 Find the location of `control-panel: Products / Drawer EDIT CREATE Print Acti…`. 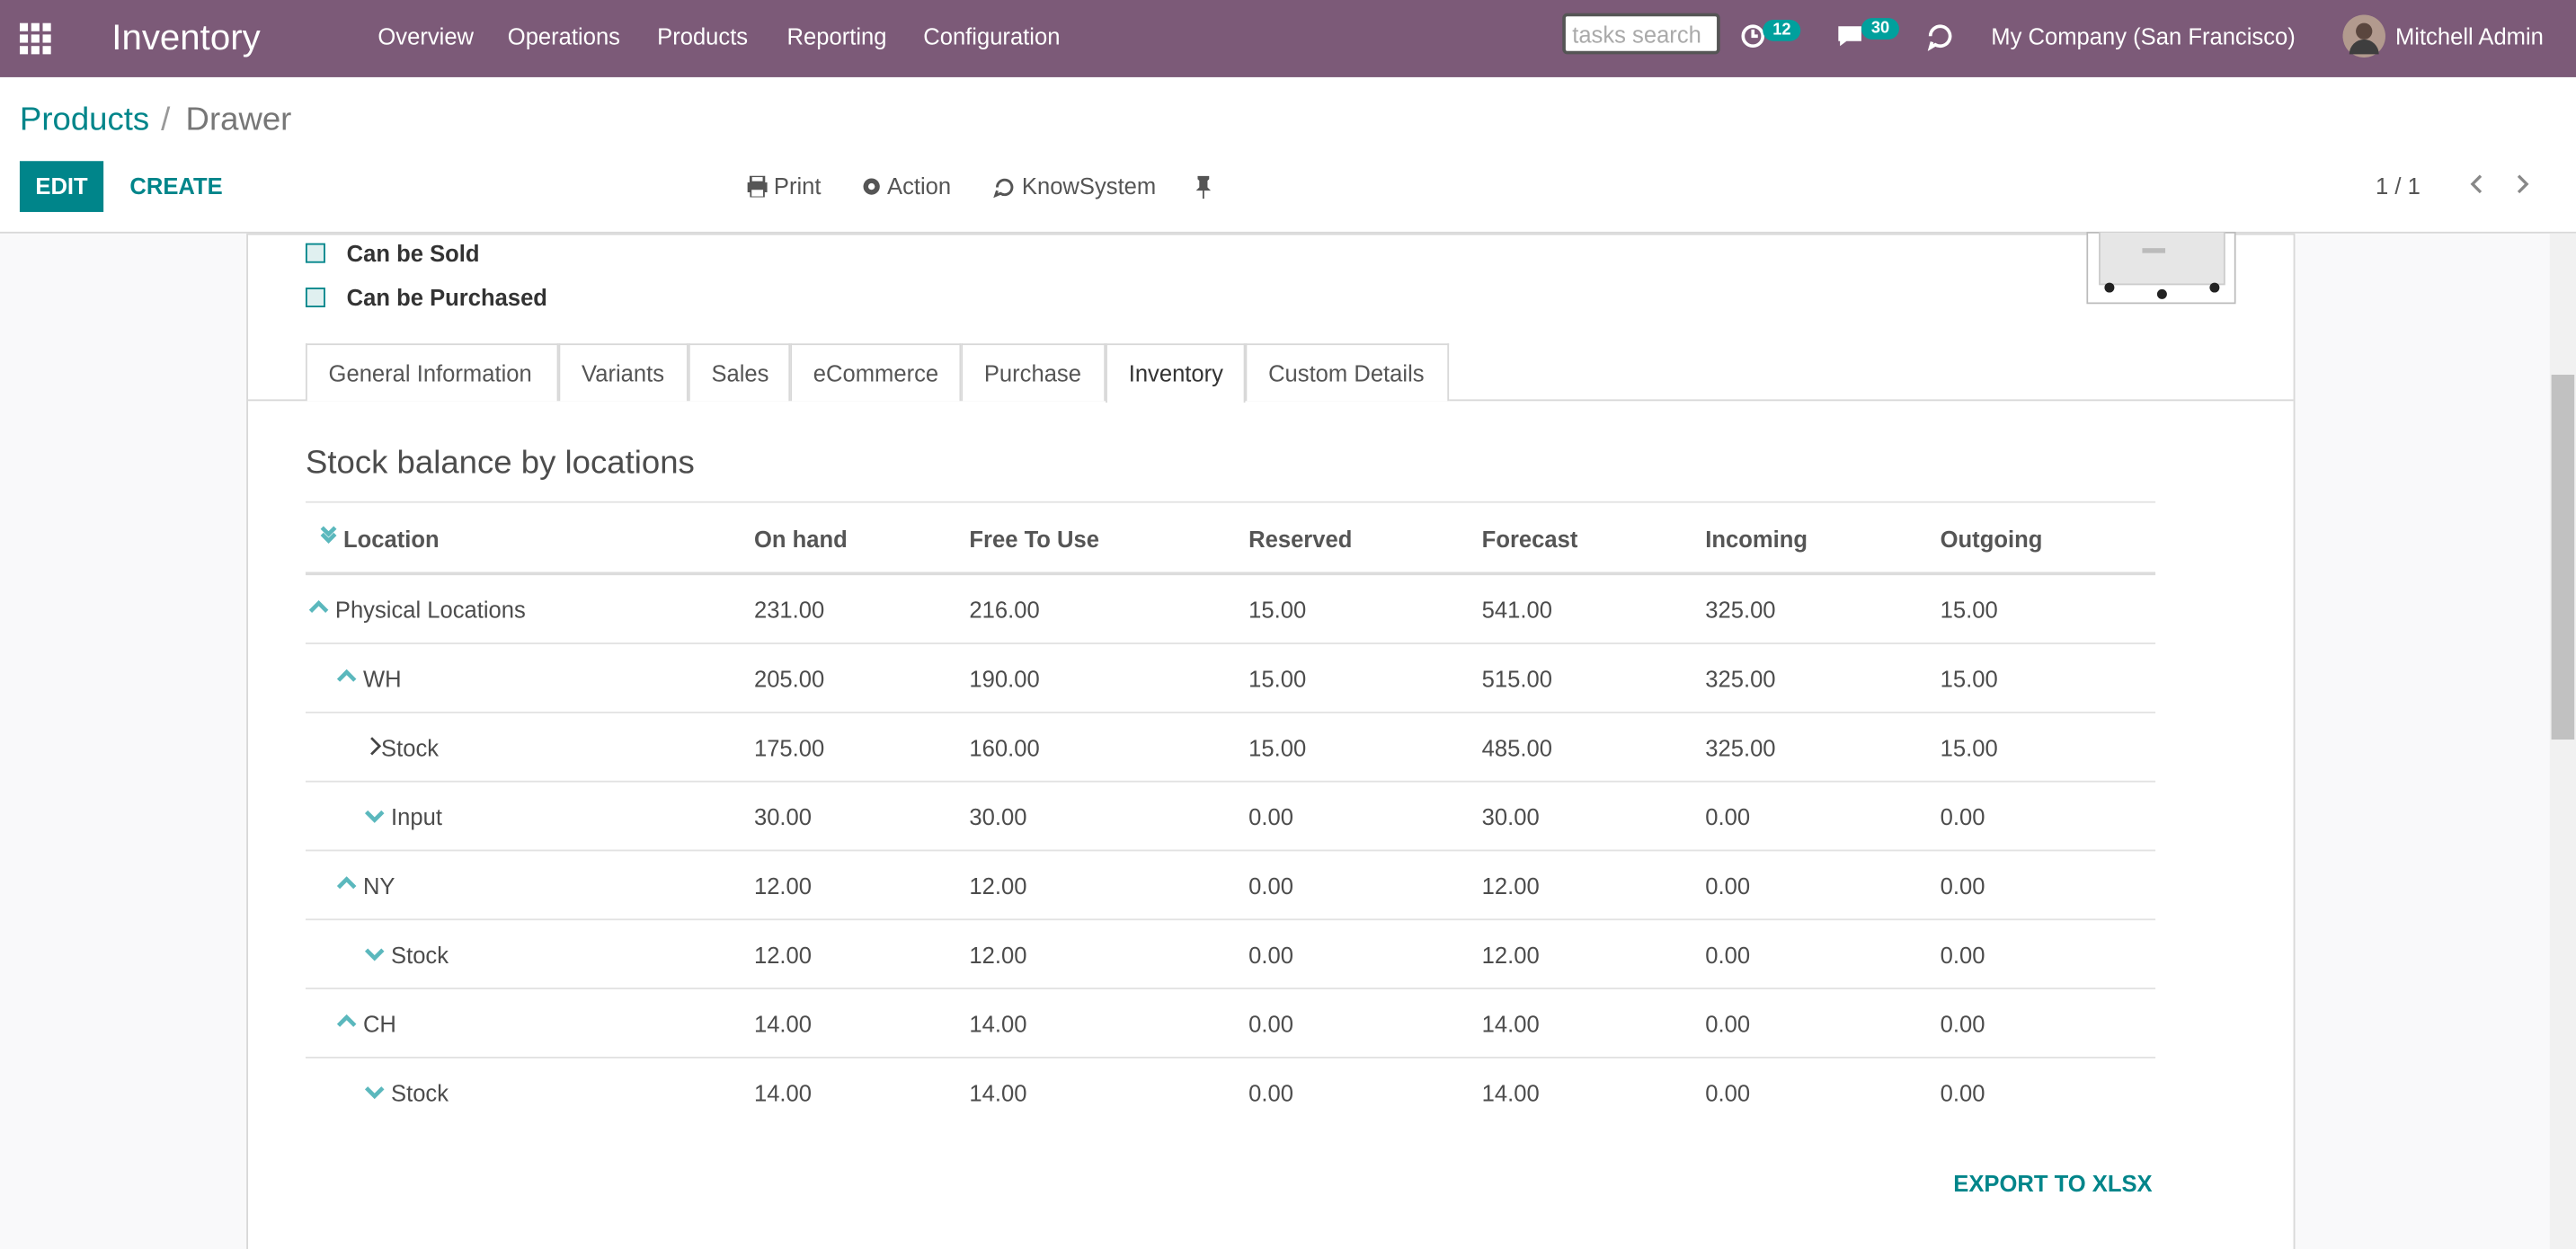

control-panel: Products / Drawer EDIT CREATE Print Acti… is located at coordinates (1288, 155).